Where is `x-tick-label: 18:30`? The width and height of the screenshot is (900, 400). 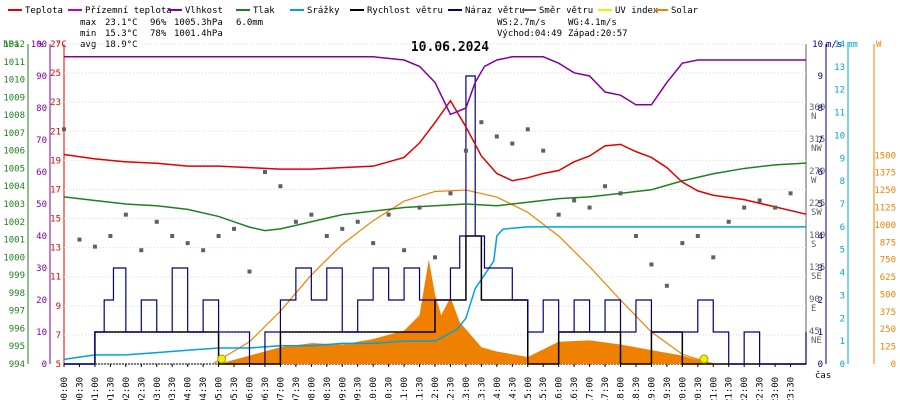
x-tick-label: 18:30 is located at coordinates (637, 388).